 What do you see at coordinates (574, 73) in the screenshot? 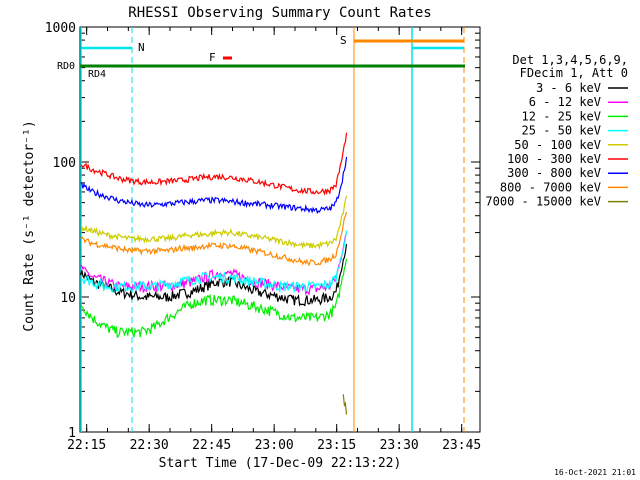
I see `legend-header: FDecim 1, Att 0` at bounding box center [574, 73].